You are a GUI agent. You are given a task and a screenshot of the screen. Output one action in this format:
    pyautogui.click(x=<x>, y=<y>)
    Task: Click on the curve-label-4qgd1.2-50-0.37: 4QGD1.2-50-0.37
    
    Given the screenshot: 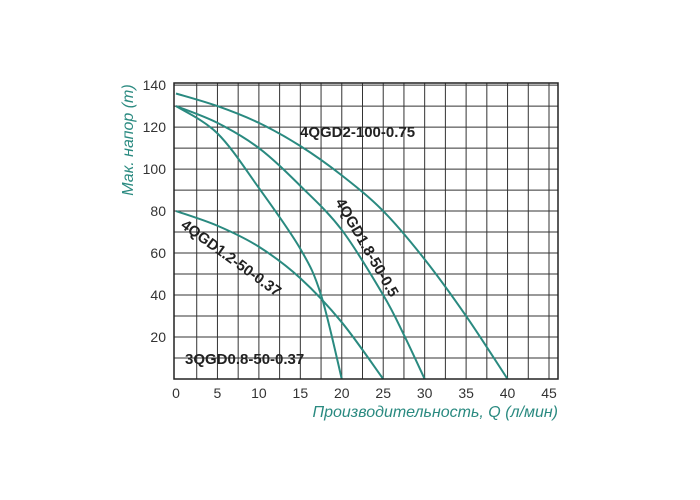 What is the action you would take?
    pyautogui.click(x=231, y=258)
    